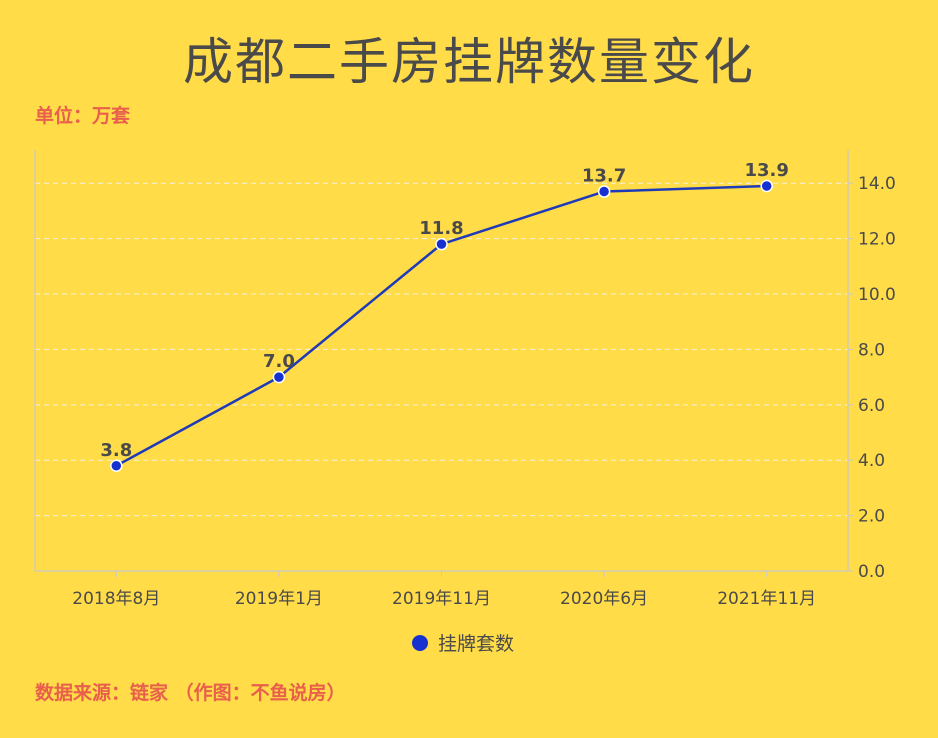 The image size is (938, 738). Describe the element at coordinates (766, 599) in the screenshot. I see `x-tick-label-4: 2021年11月` at that location.